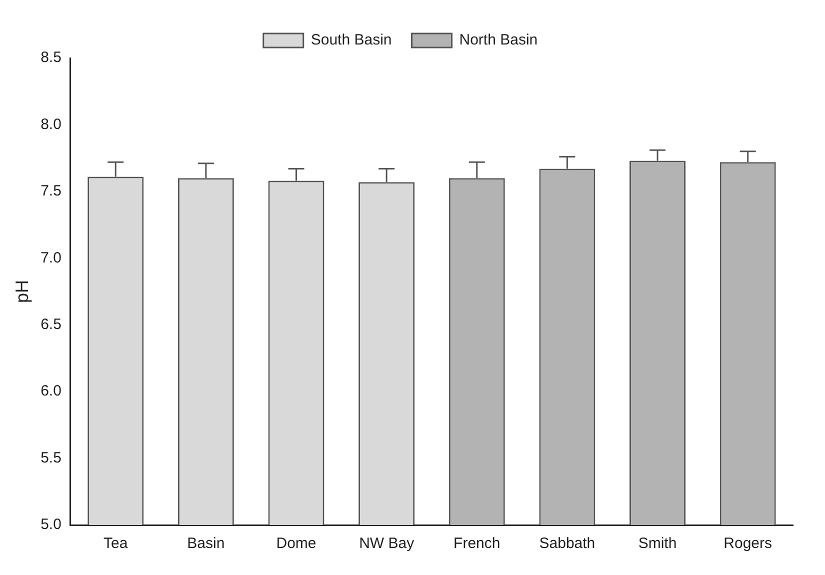 The width and height of the screenshot is (825, 575). Describe the element at coordinates (51, 124) in the screenshot. I see `y-tick-label: 8.0` at that location.